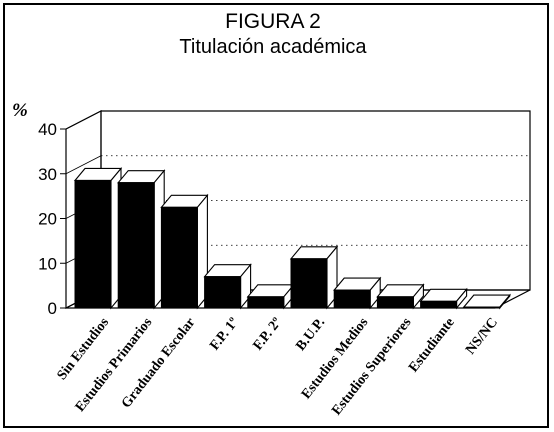 This screenshot has height=432, width=554. I want to click on x-category-label: Estudios Superiores, so click(372, 367).